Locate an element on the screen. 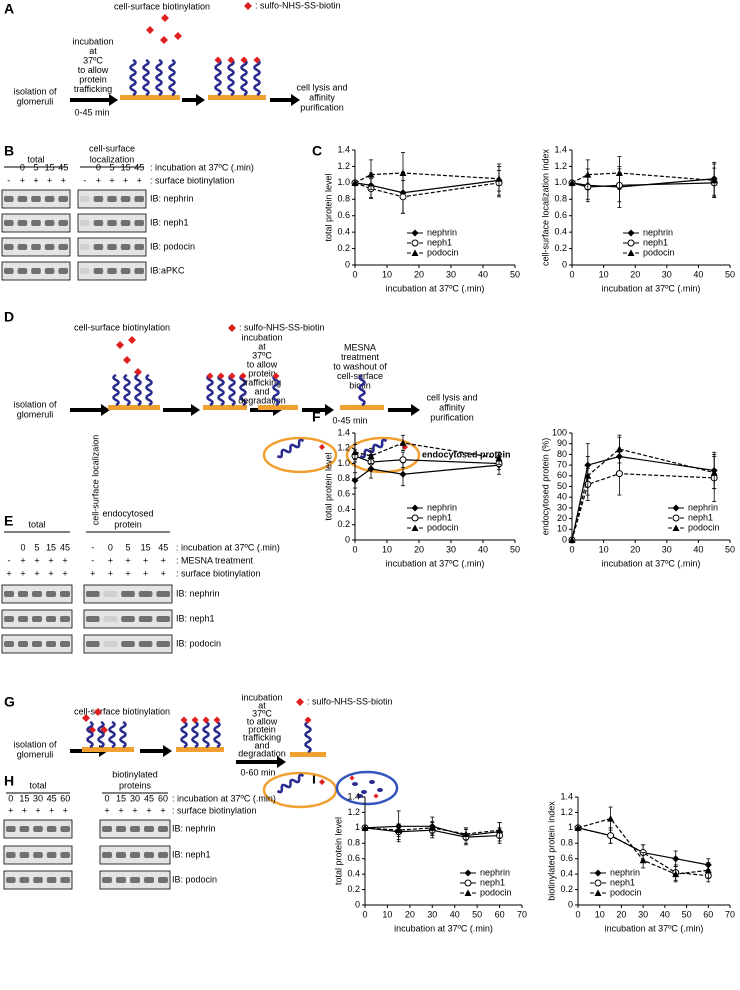 The width and height of the screenshot is (740, 990). row-label: : incubation at 37ºC (.min) is located at coordinates (224, 798).